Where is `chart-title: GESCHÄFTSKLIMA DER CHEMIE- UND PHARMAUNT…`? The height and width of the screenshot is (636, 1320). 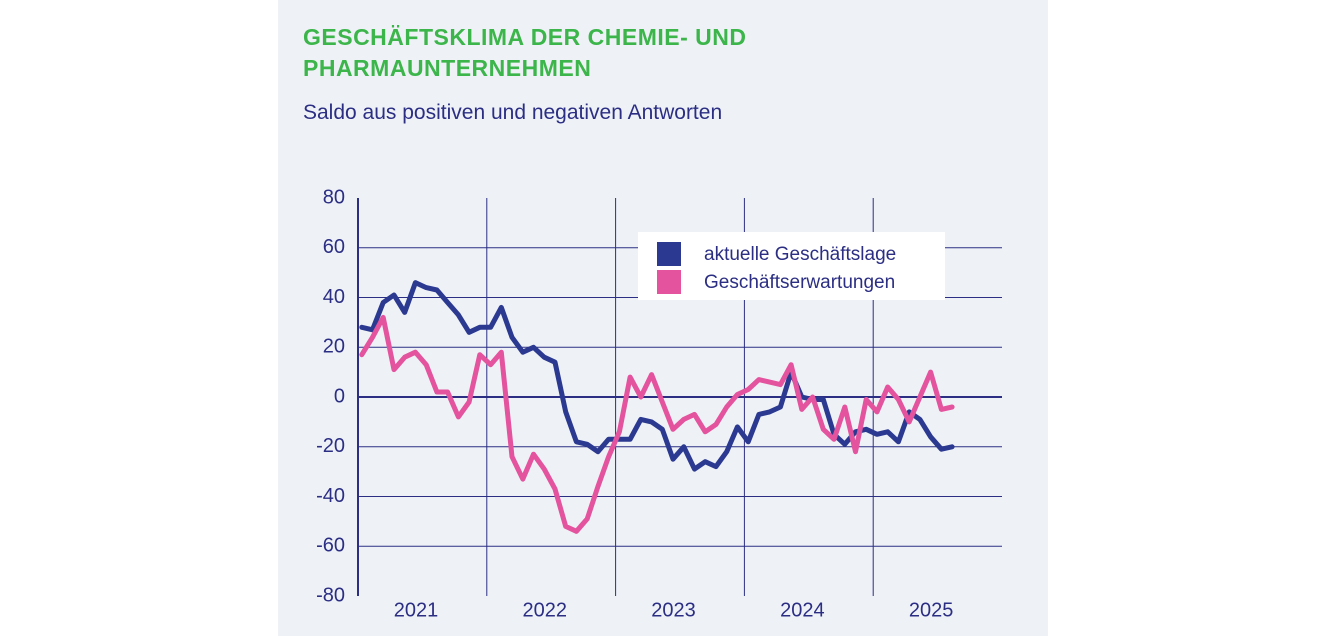
chart-title: GESCHÄFTSKLIMA DER CHEMIE- UND PHARMAUNT… is located at coordinates (525, 52).